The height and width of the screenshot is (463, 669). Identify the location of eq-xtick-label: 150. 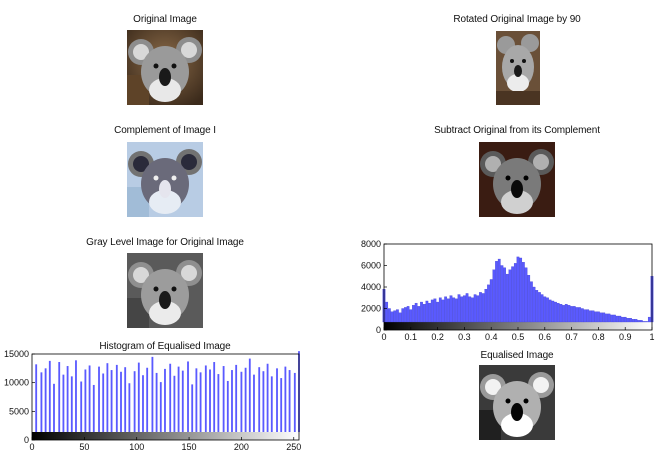
(189, 447).